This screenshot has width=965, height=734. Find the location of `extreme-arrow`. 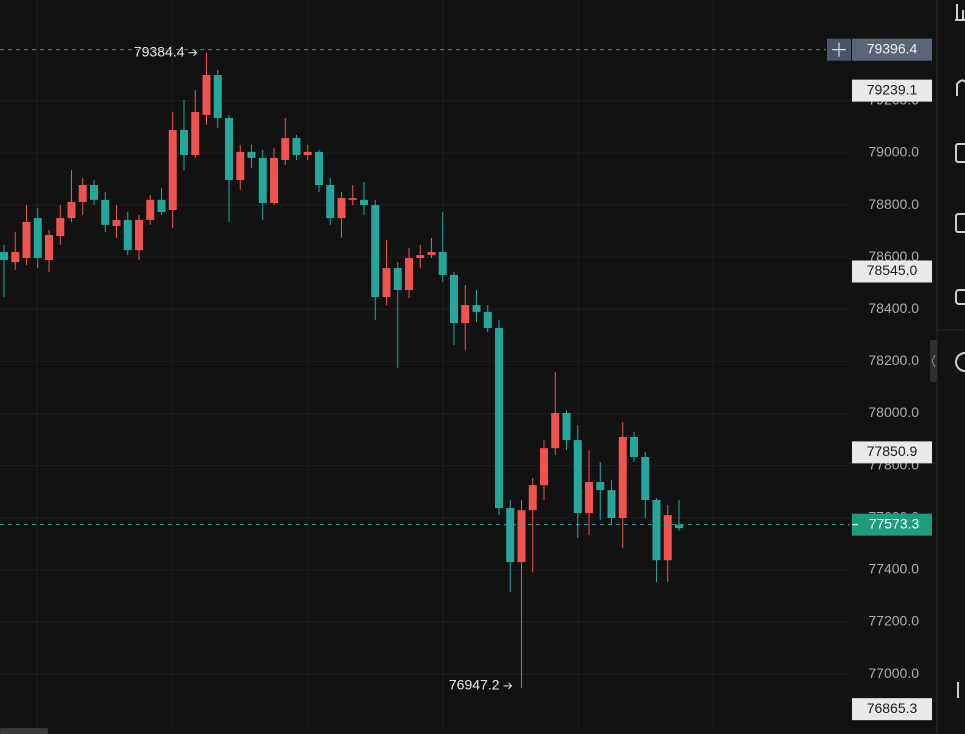

extreme-arrow is located at coordinates (193, 53).